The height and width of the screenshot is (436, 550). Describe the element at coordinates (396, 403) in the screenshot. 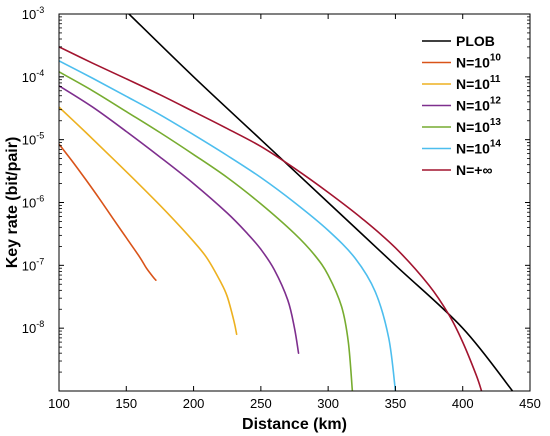

I see `x-tick-label: 350` at that location.